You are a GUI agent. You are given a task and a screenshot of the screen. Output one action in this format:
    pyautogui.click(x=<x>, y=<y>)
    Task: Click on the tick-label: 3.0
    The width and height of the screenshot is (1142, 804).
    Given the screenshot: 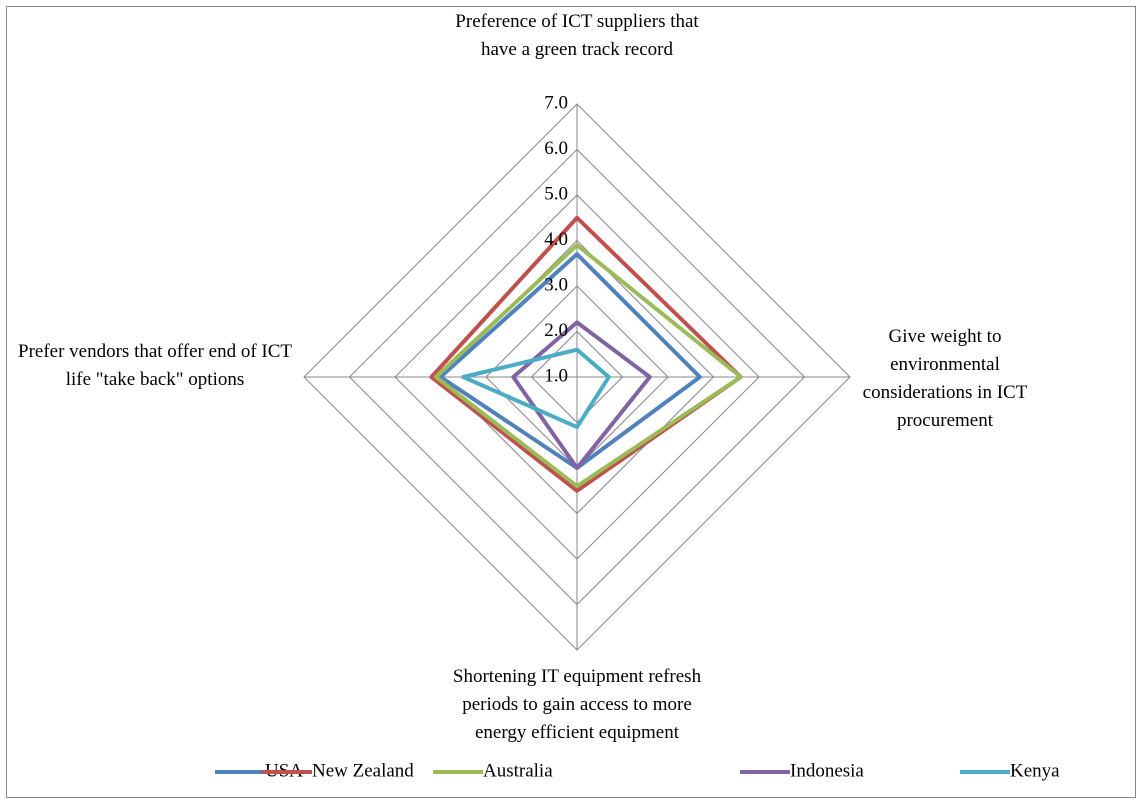 What is the action you would take?
    pyautogui.click(x=556, y=284)
    